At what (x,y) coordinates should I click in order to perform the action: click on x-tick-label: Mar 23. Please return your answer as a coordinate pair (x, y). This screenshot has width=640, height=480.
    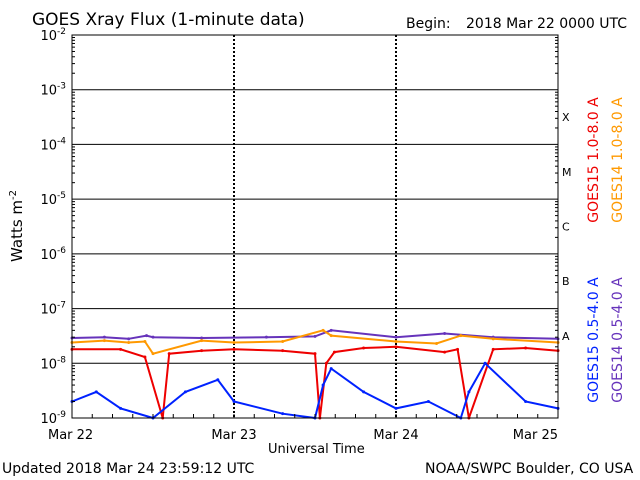
    Looking at the image, I should click on (233, 435).